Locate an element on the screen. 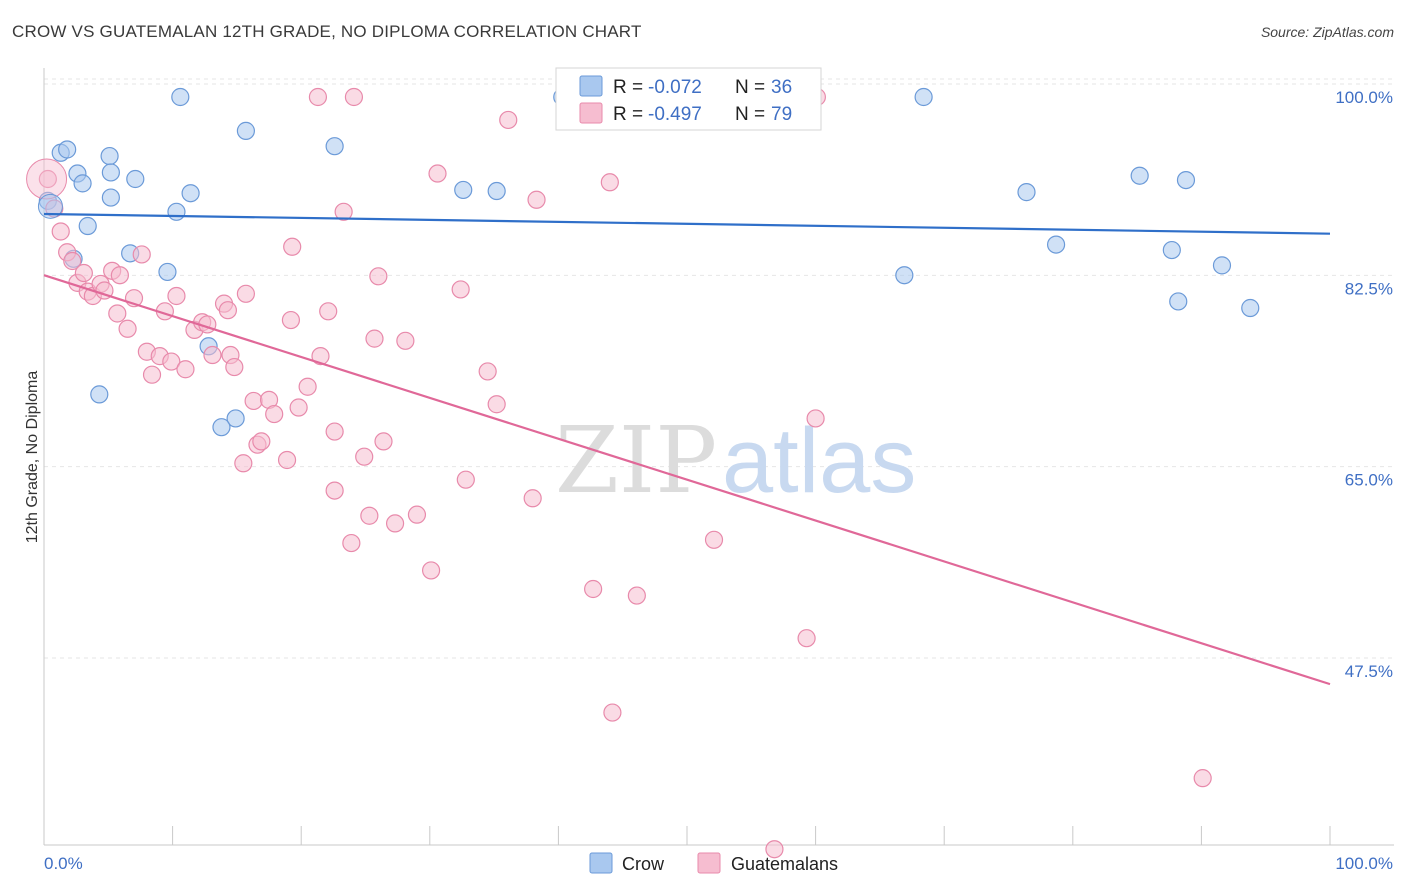 This screenshot has height=892, width=1406. legend-swatch-crow is located at coordinates (591, 86).